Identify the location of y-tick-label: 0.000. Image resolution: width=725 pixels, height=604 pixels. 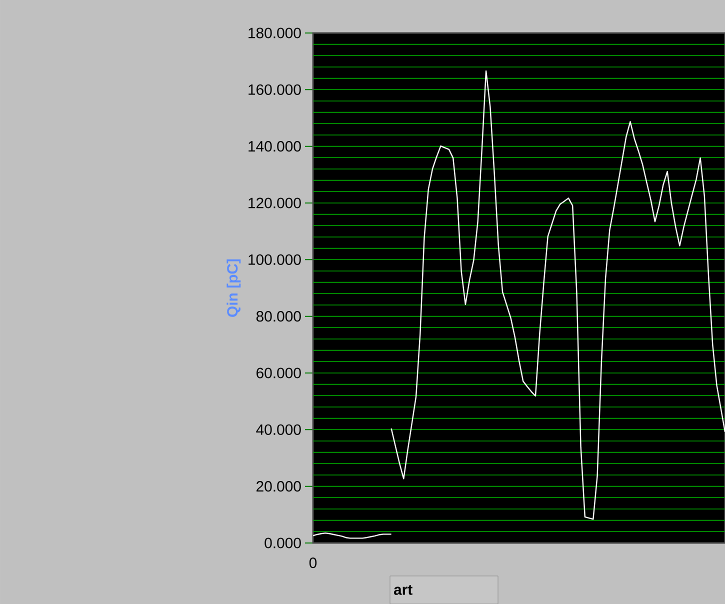
(282, 543).